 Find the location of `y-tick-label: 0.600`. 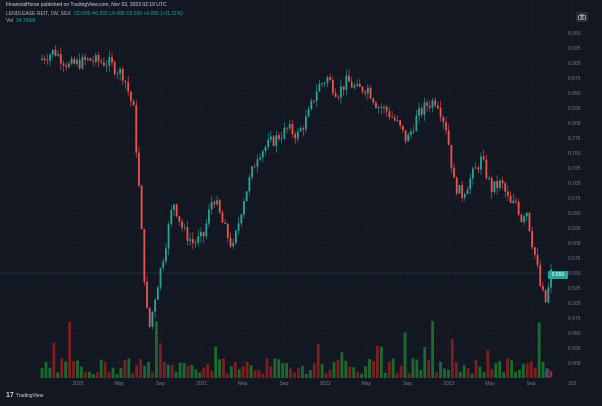

y-tick-label: 0.600 is located at coordinates (574, 244).